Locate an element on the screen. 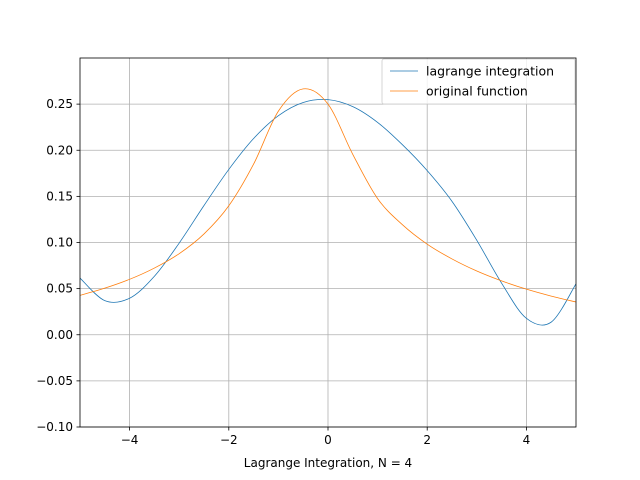 This screenshot has width=640, height=480. y-tick-label: 0.20 is located at coordinates (59, 150).